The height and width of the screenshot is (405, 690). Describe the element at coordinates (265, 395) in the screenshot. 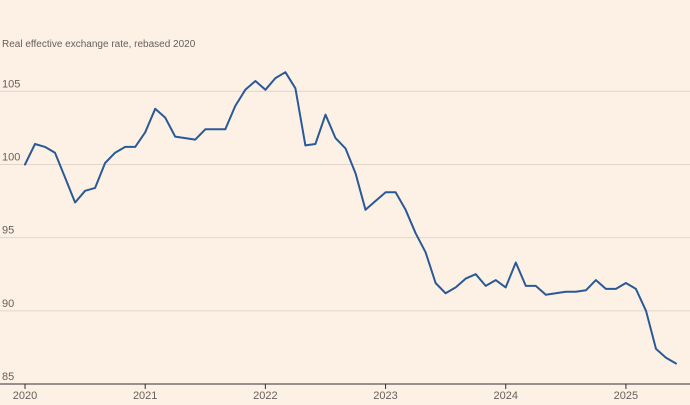

I see `x-tick-label-2022: 2022` at that location.